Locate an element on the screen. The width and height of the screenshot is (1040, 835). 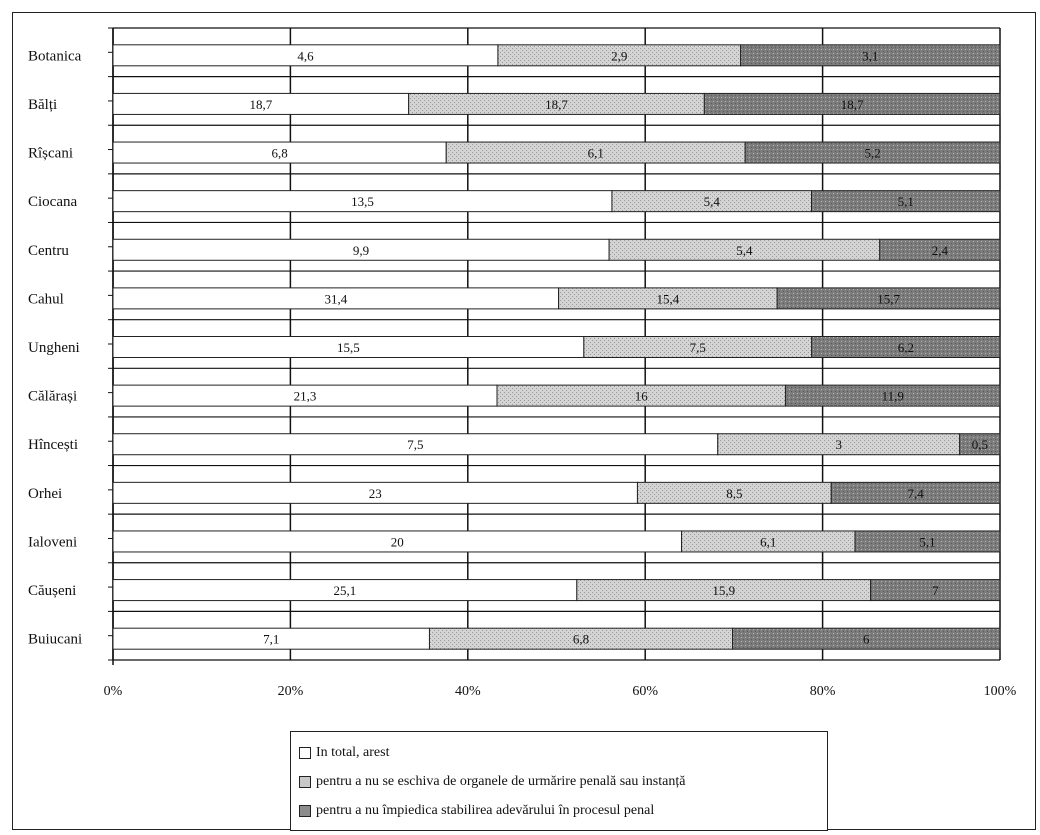
data-label: 6,2 is located at coordinates (906, 347).